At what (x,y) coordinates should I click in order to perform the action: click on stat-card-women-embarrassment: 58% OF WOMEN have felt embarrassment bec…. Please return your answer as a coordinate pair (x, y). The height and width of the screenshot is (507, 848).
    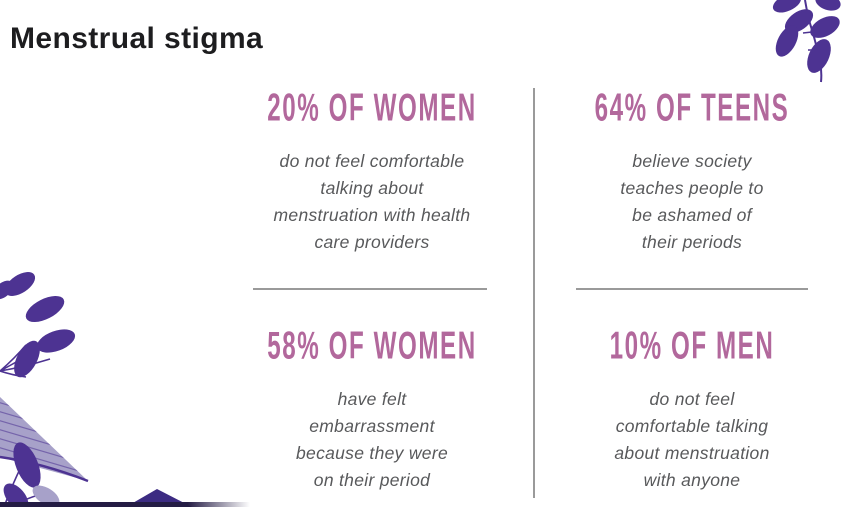
    Looking at the image, I should click on (372, 409).